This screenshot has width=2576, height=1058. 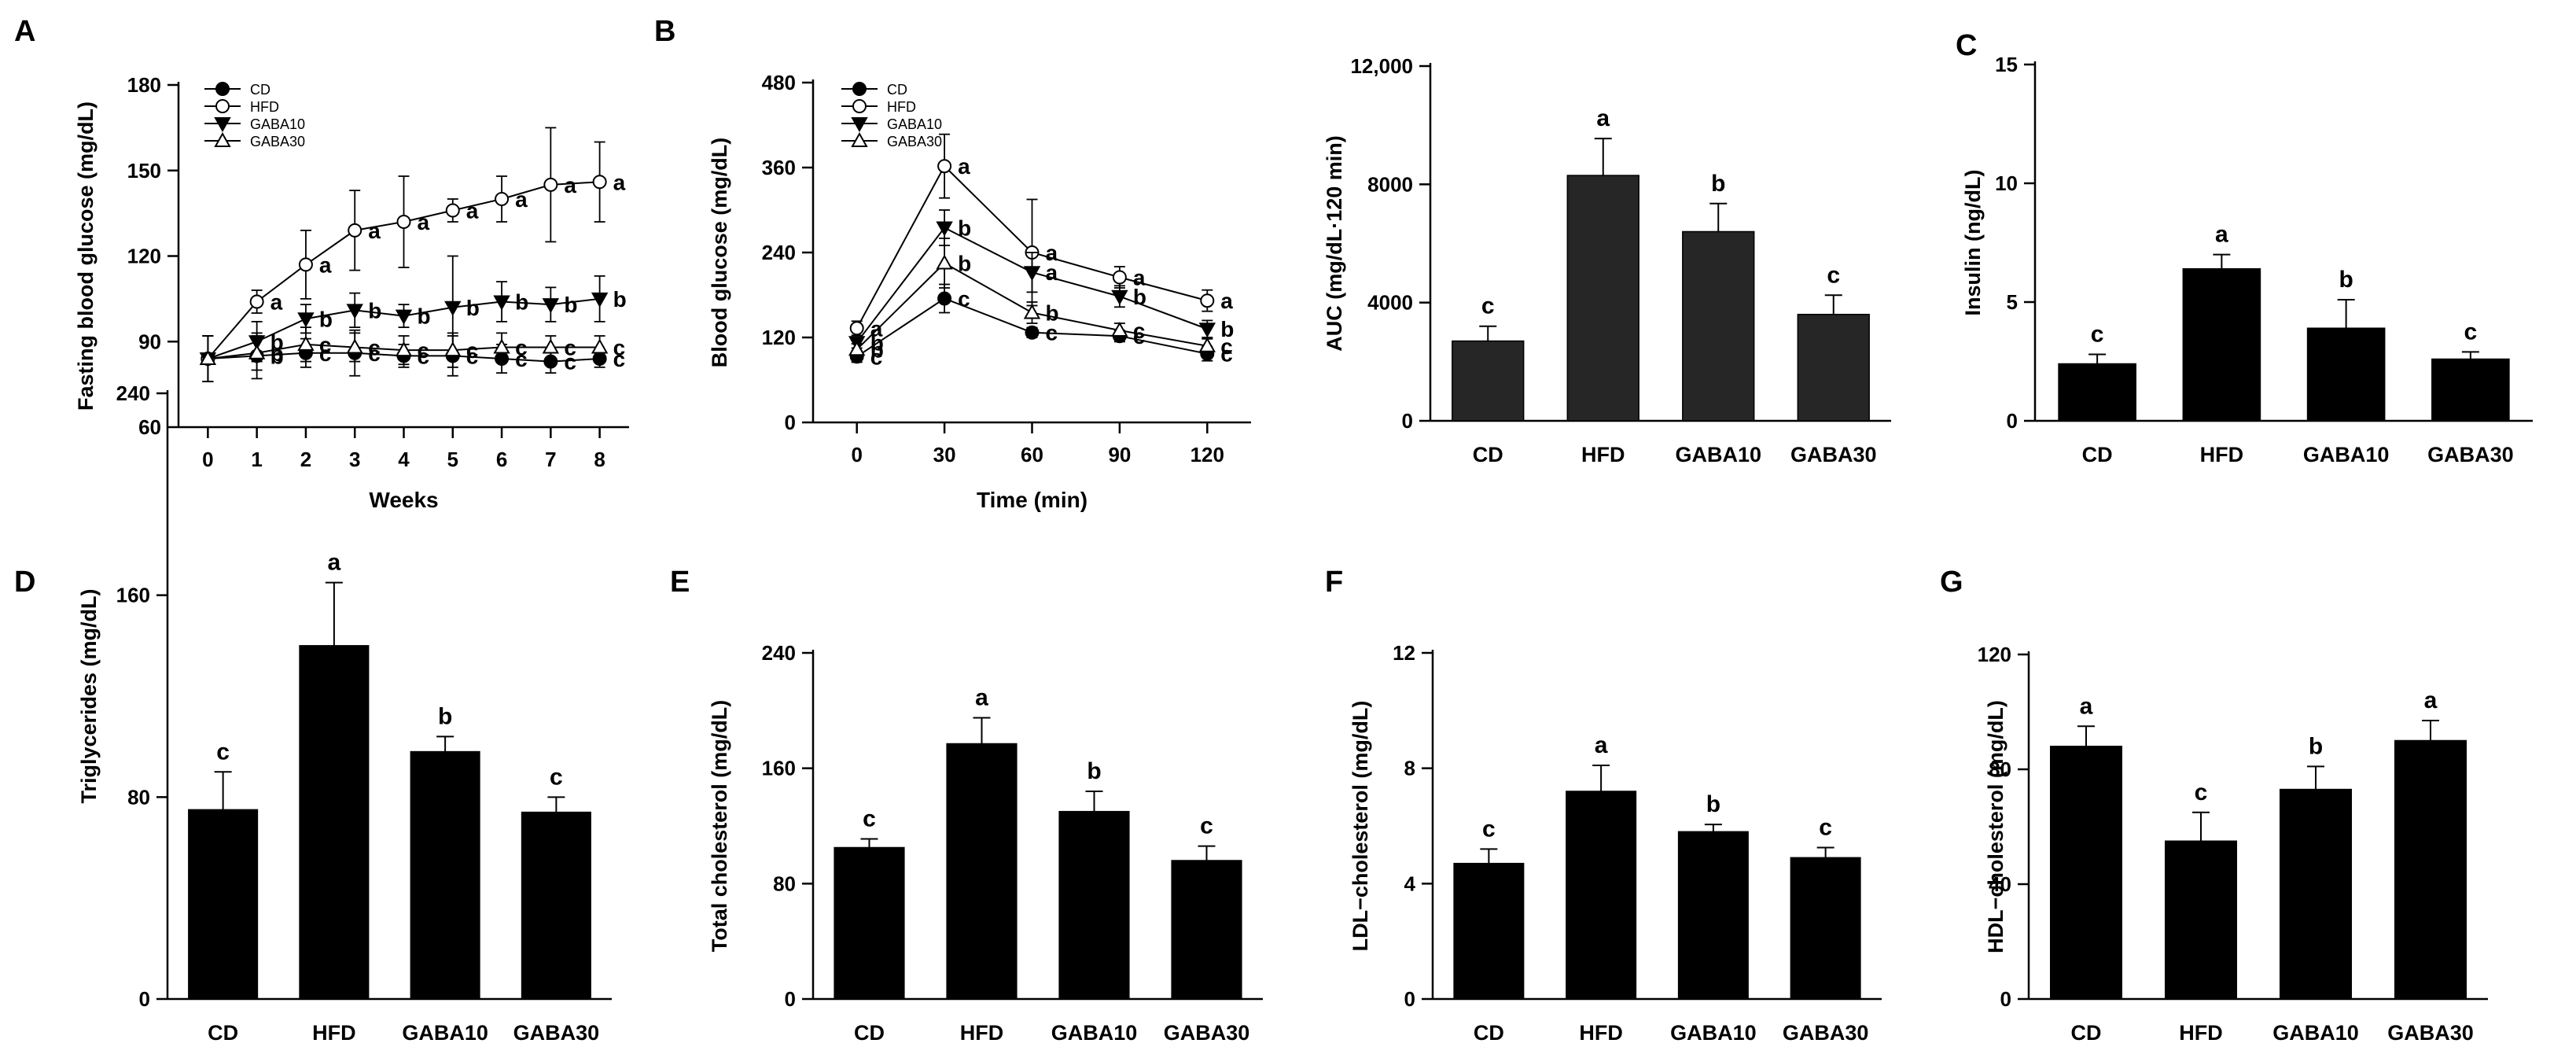 What do you see at coordinates (2006, 183) in the screenshot?
I see `y-tick-label: 10` at bounding box center [2006, 183].